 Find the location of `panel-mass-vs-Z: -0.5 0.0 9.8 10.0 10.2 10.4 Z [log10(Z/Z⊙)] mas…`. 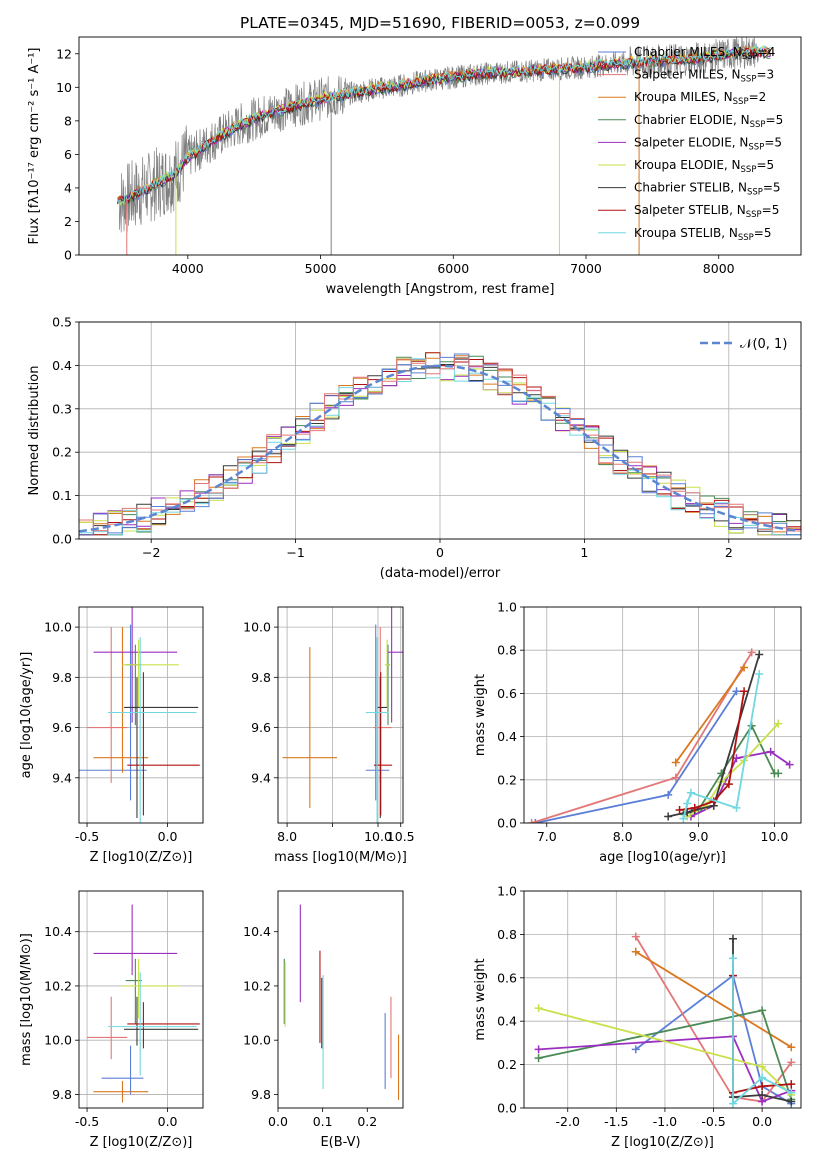

panel-mass-vs-Z: -0.5 0.0 9.8 10.0 10.2 10.4 Z [log10(Z/Z⊙)] mas… is located at coordinates (111, 1020).